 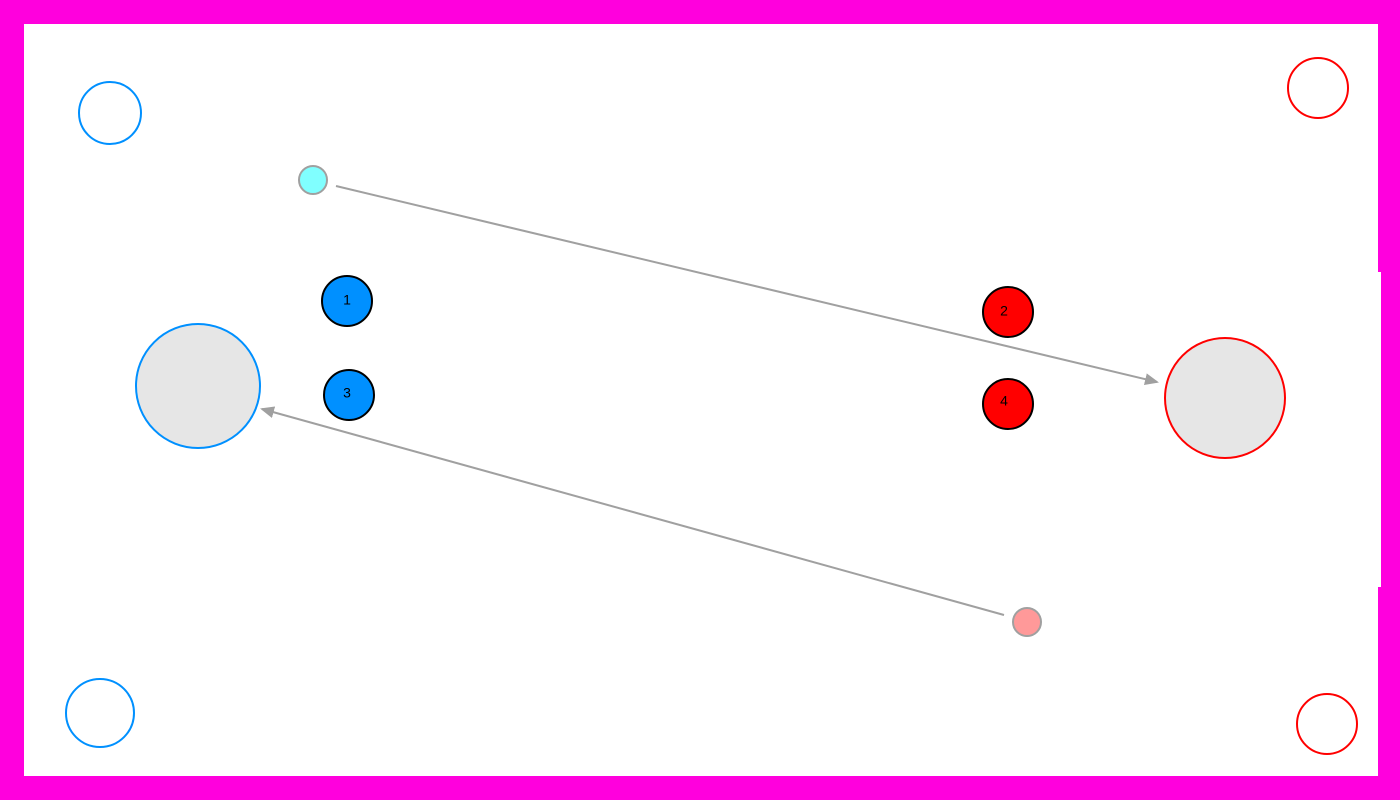 What do you see at coordinates (632, 511) in the screenshot?
I see `trajectory-arrow-red-ball` at bounding box center [632, 511].